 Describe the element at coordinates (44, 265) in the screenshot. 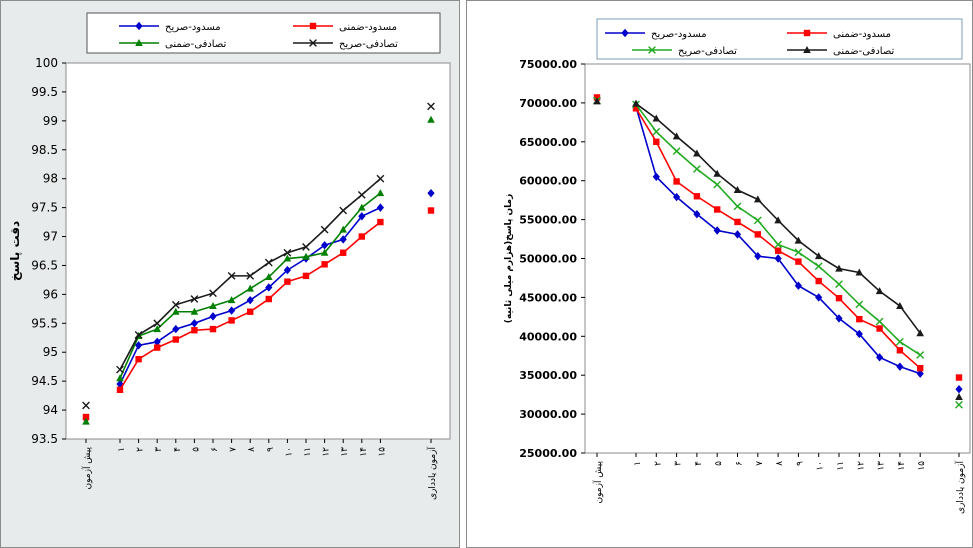

I see `y-tick-label: 96.5` at that location.